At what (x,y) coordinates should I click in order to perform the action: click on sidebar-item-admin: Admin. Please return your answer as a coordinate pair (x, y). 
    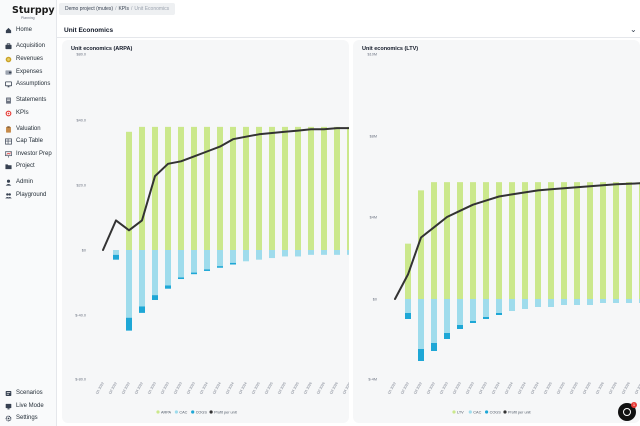
    Looking at the image, I should click on (28, 182).